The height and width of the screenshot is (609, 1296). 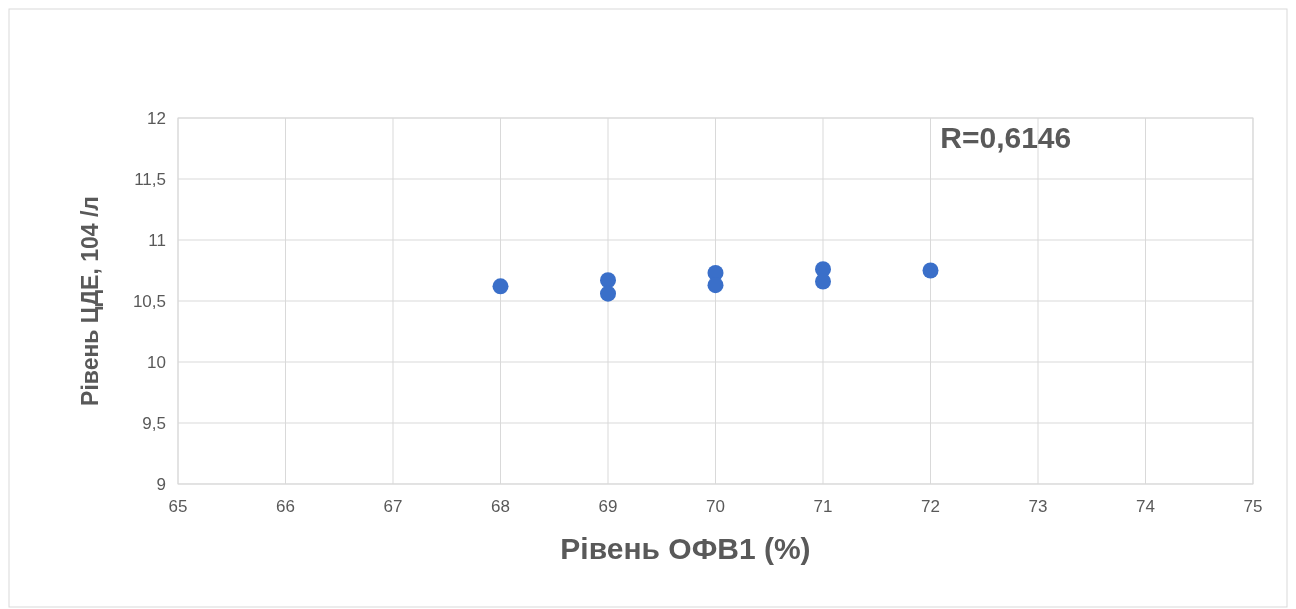 What do you see at coordinates (393, 506) in the screenshot?
I see `x-tick-label: 67` at bounding box center [393, 506].